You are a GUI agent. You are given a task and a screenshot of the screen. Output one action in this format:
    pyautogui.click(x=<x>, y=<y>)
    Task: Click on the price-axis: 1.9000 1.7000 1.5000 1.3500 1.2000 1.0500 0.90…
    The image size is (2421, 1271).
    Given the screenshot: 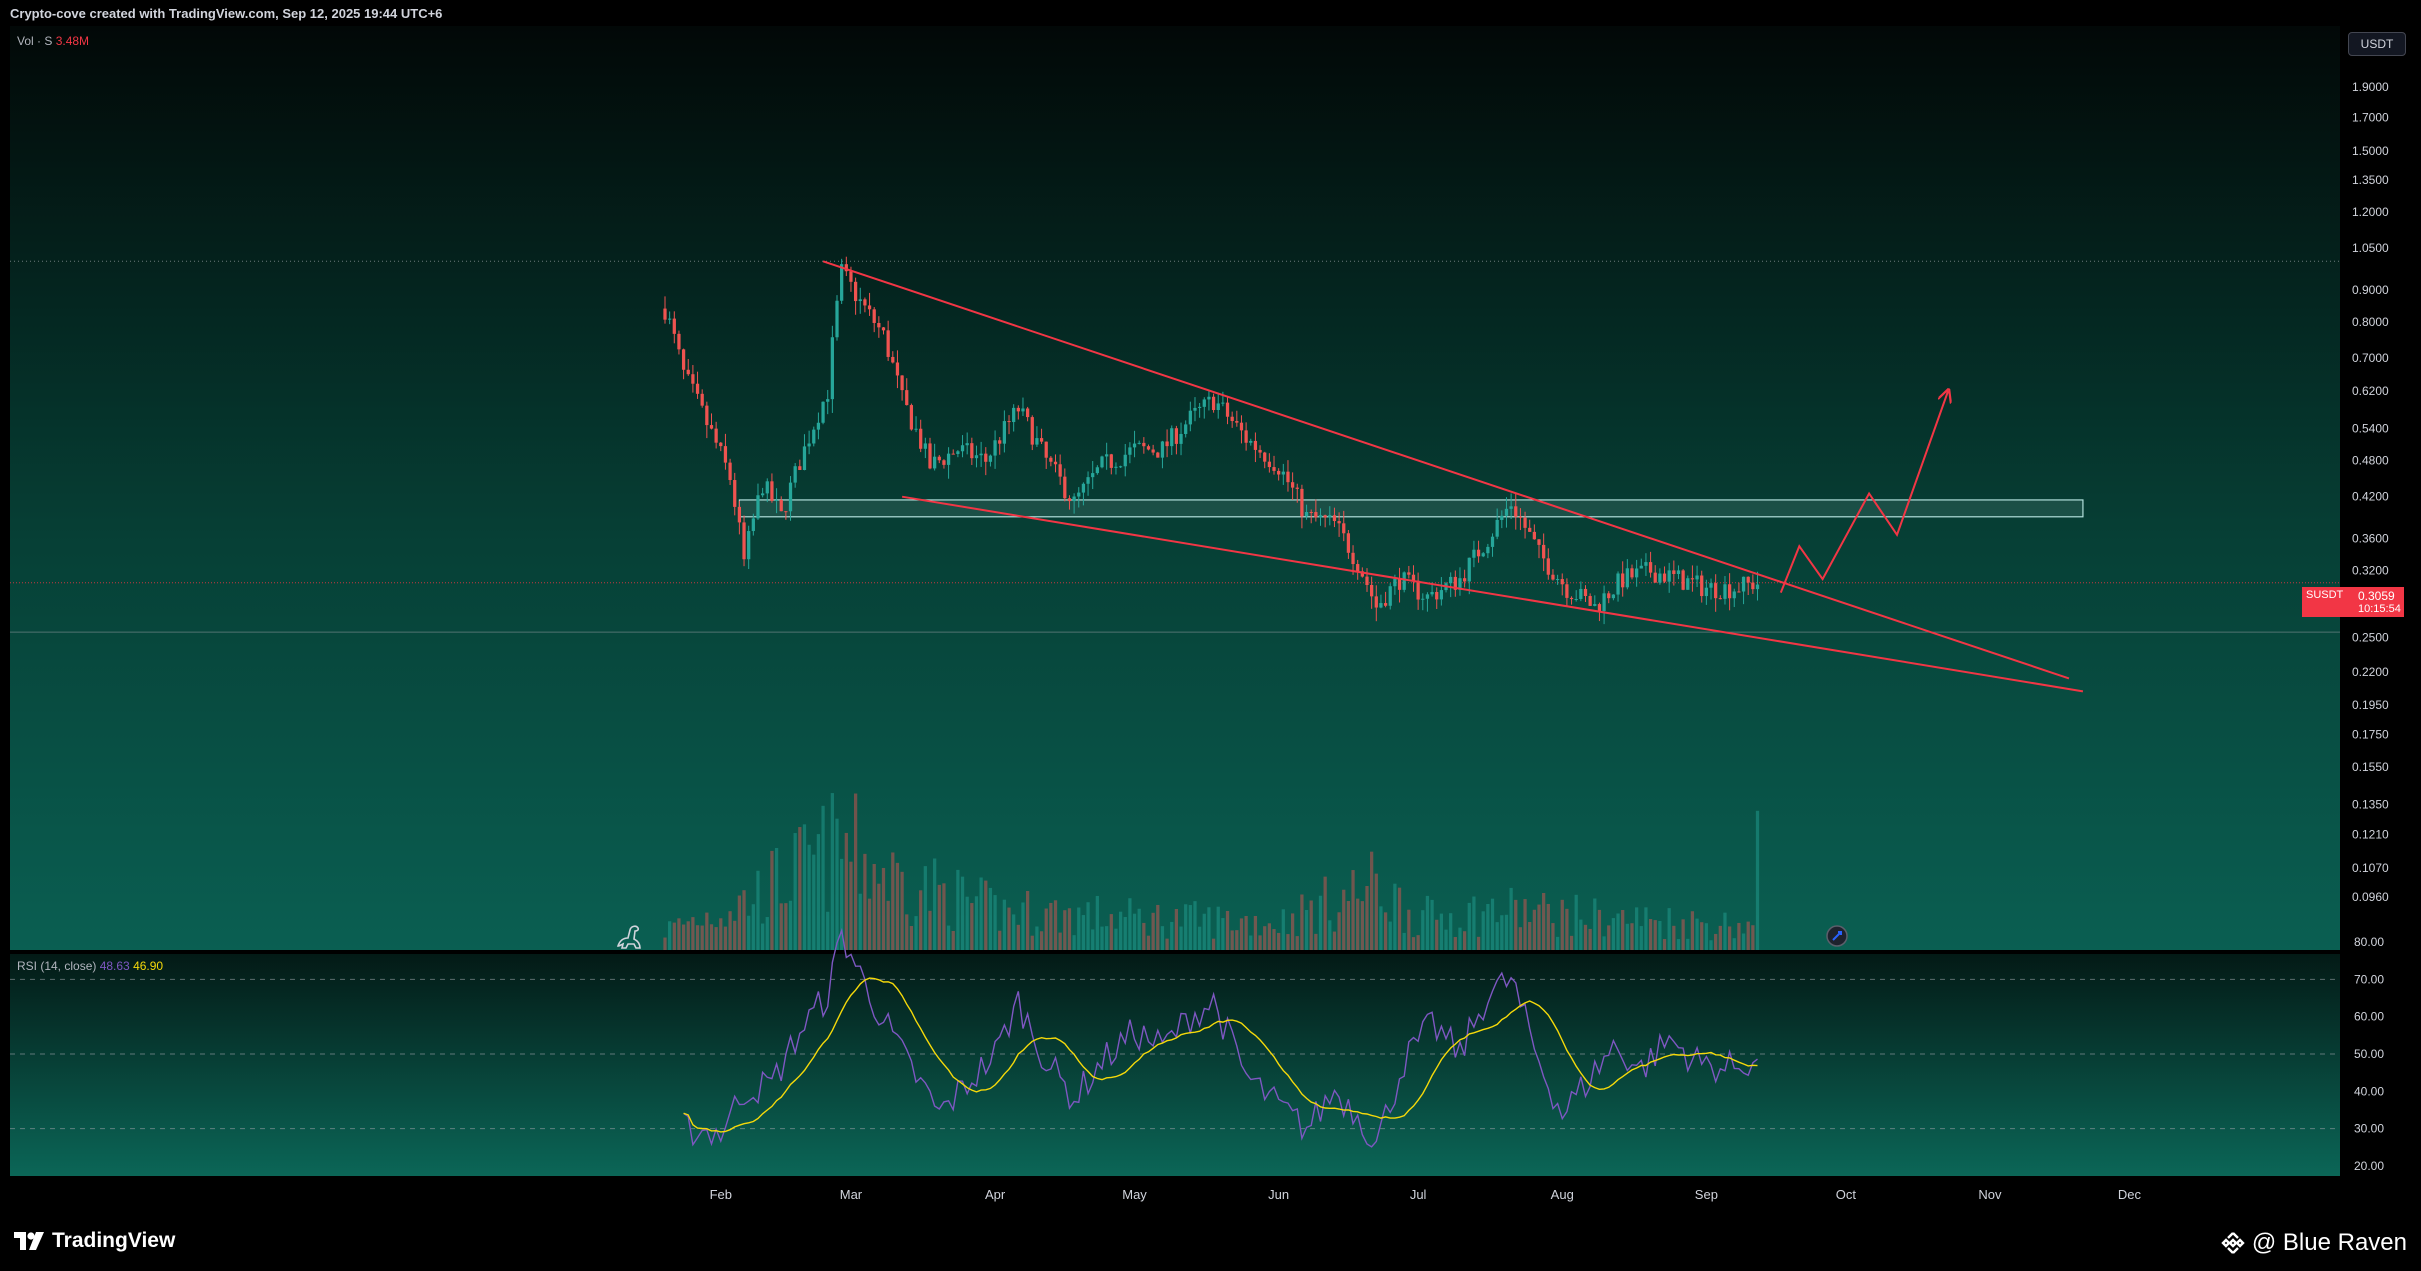 What is the action you would take?
    pyautogui.click(x=2370, y=492)
    